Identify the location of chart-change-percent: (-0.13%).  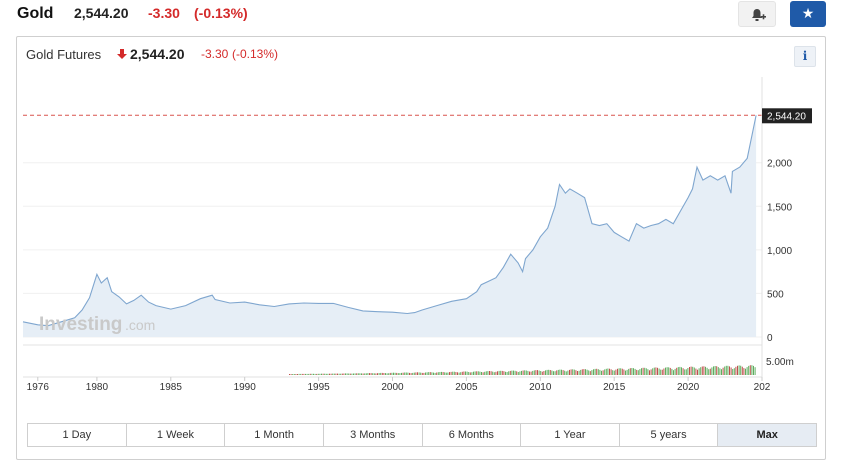
(255, 54).